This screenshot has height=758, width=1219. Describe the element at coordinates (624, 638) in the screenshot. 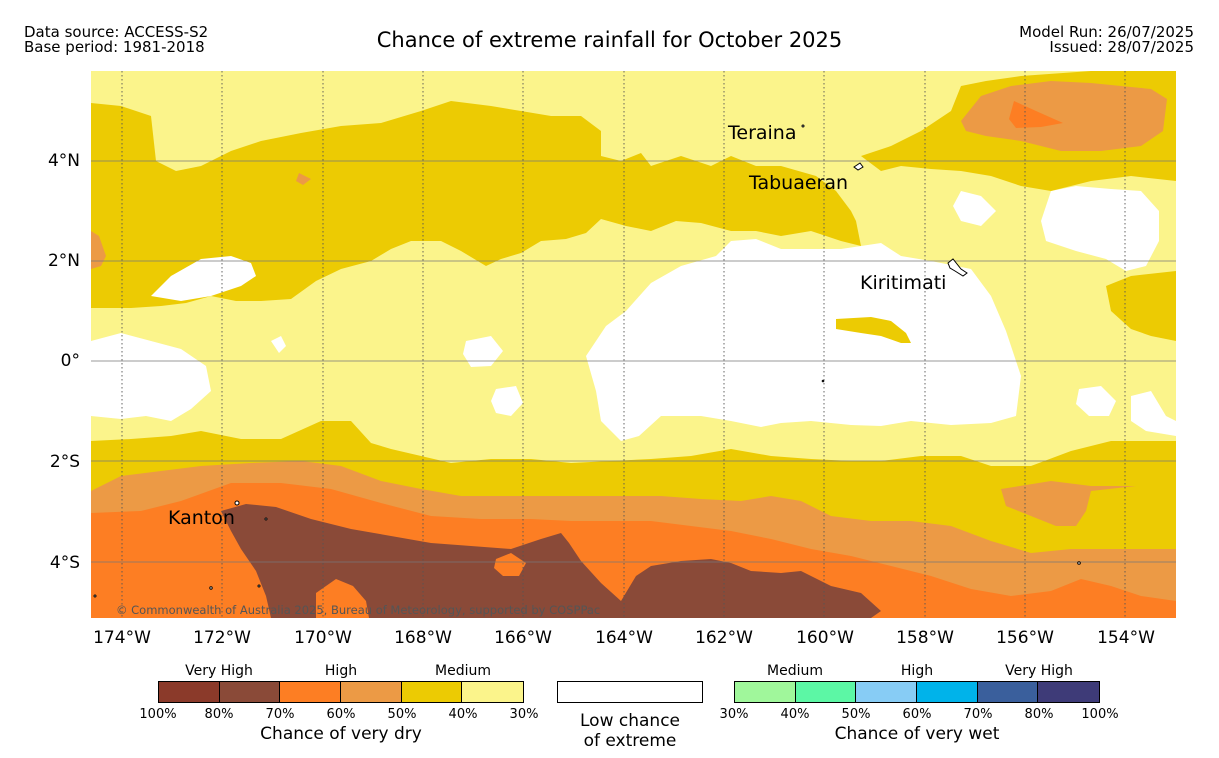

I see `x-tick-label: 164°W` at that location.